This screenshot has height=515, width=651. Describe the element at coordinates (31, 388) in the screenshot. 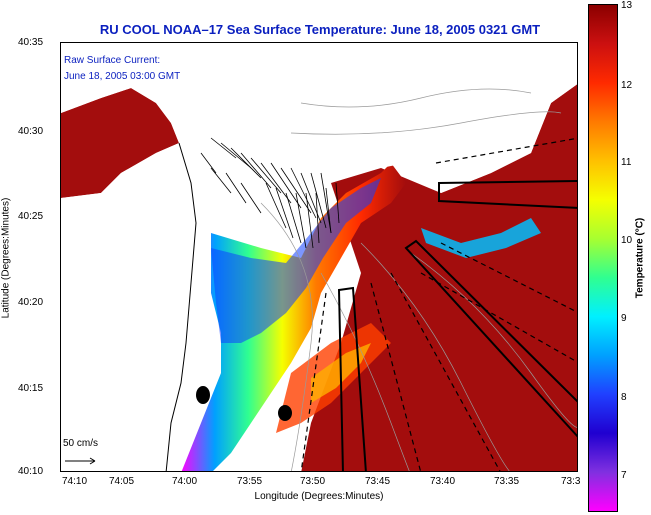

I see `y-tick-label: 40:15` at that location.